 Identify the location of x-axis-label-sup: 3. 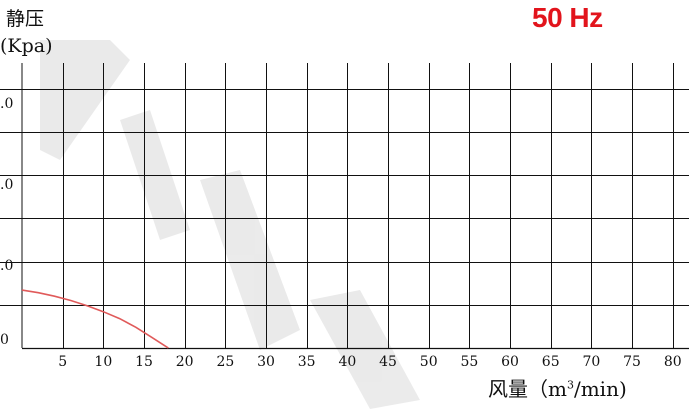
(570, 385).